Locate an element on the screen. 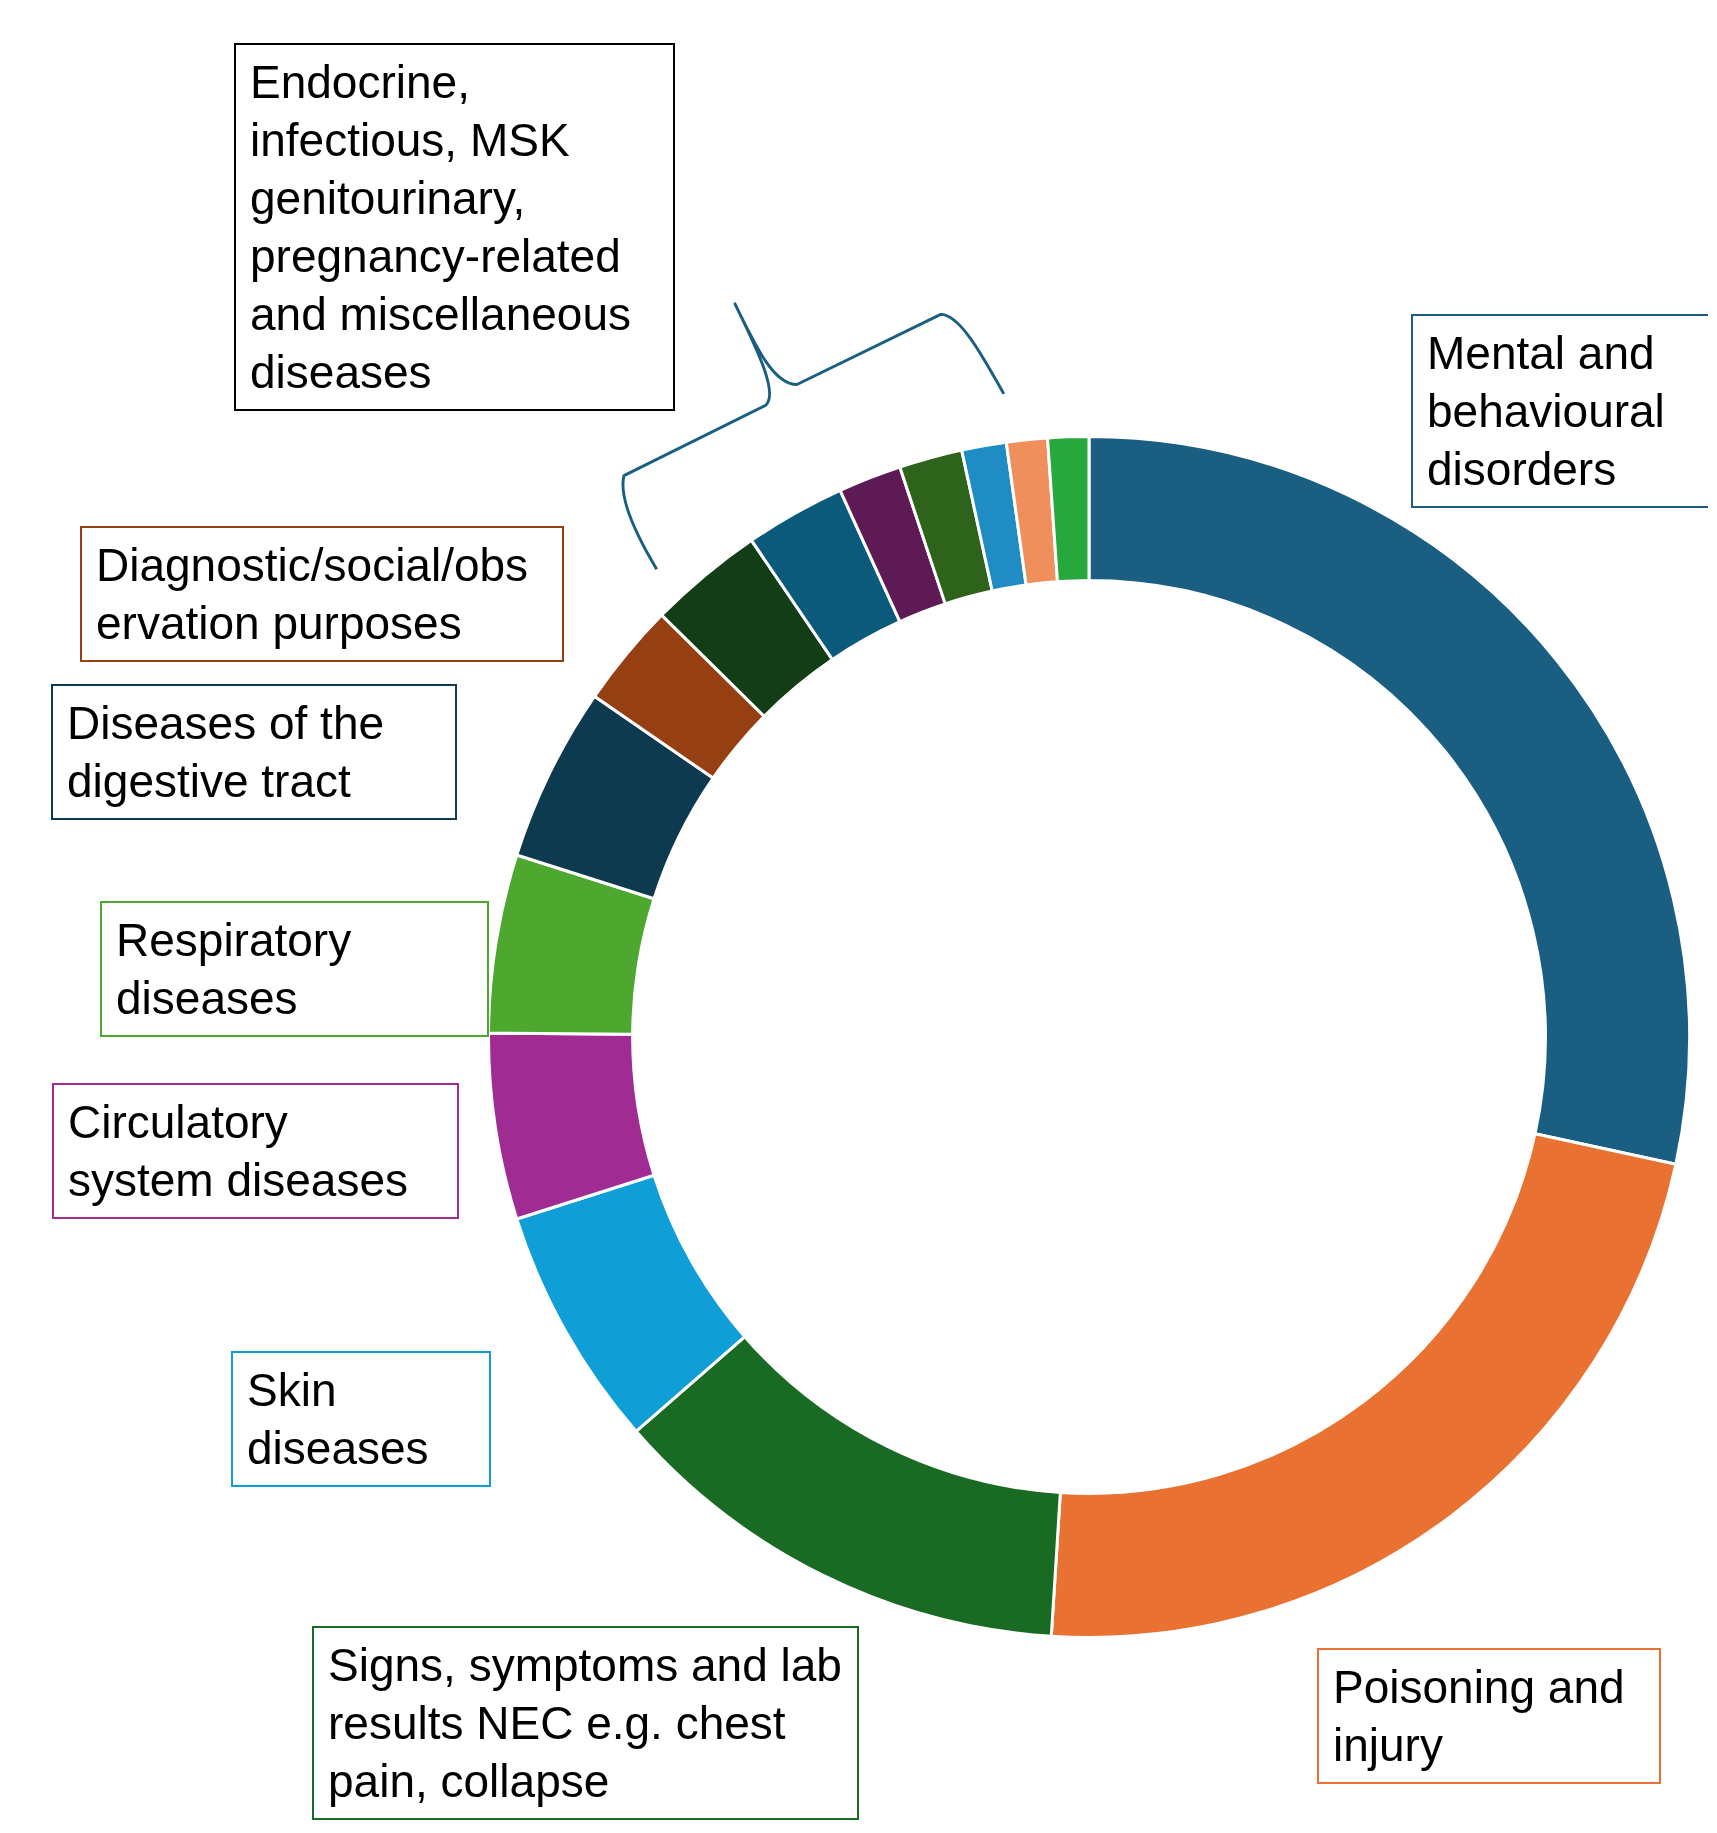  slice-label: Diagnostic/social/observation purposes is located at coordinates (322, 594).